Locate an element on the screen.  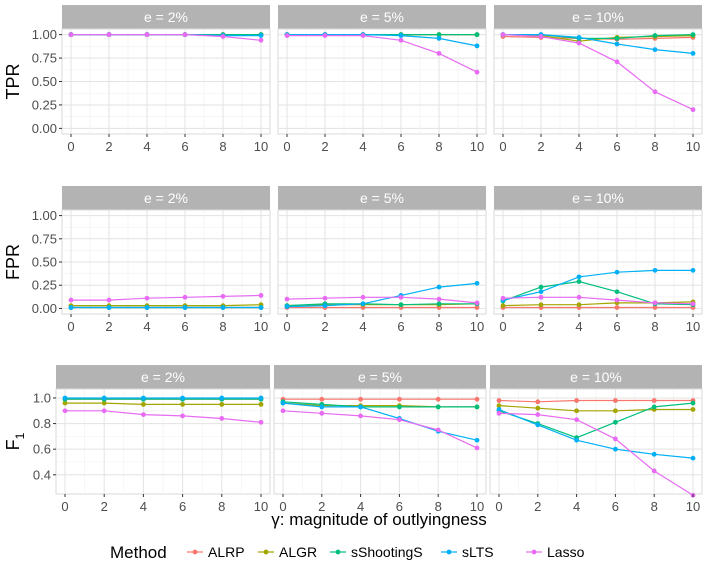
panel-fpr-e-10: e = 10% 0 2 4 6 8 10 is located at coordinates (598, 260).